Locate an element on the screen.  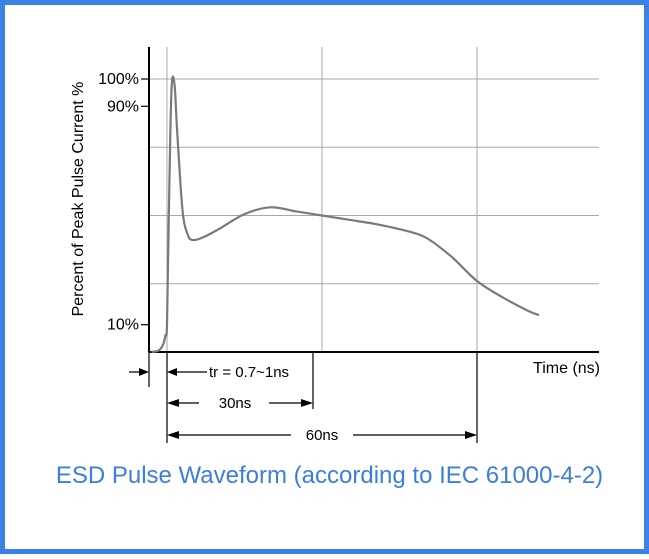
label-60ns: 60ns is located at coordinates (322, 435).